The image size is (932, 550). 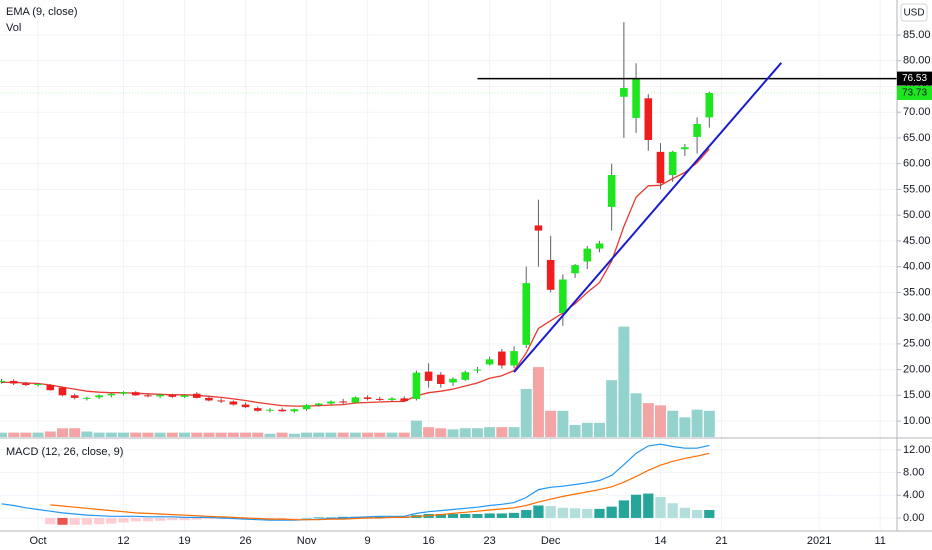 I want to click on currency-button, so click(x=914, y=12).